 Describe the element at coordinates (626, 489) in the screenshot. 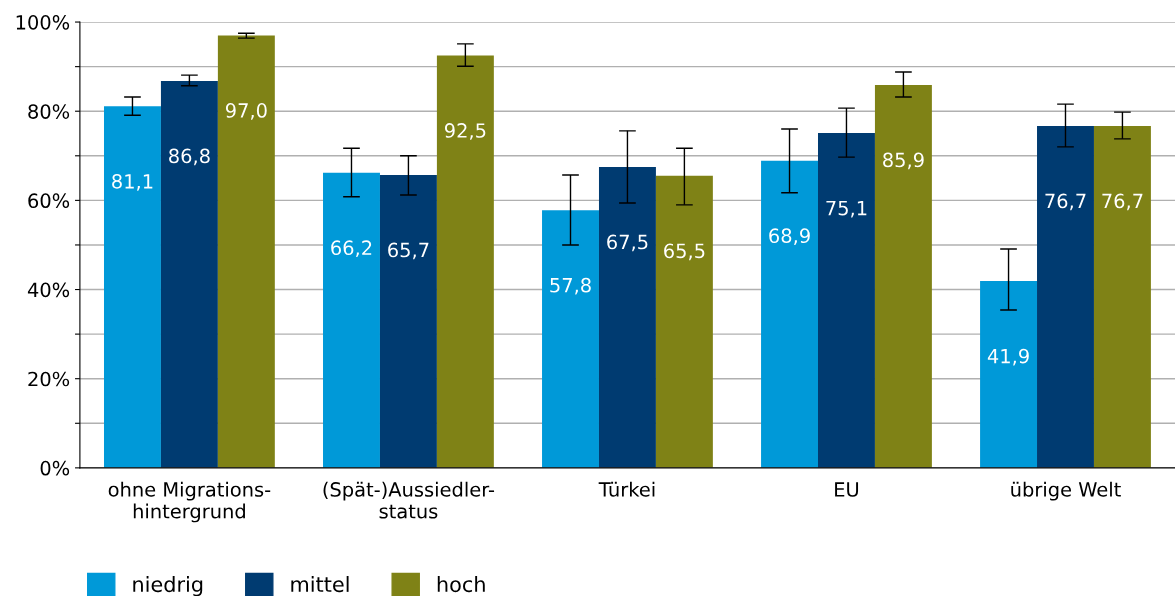

I see `x-tick-label: Türkei` at that location.